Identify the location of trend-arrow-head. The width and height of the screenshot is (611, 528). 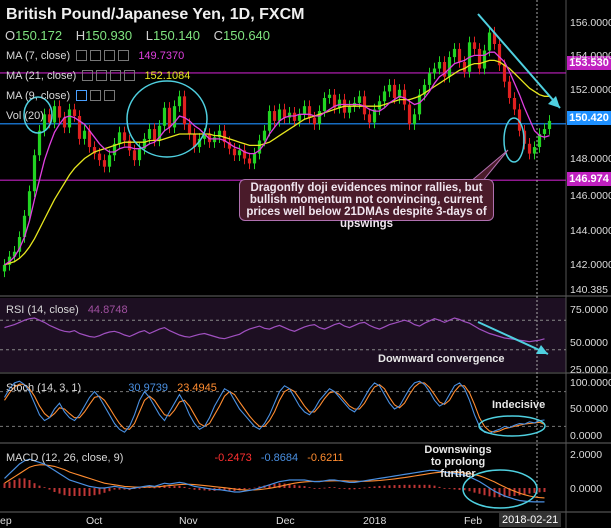
(554, 102).